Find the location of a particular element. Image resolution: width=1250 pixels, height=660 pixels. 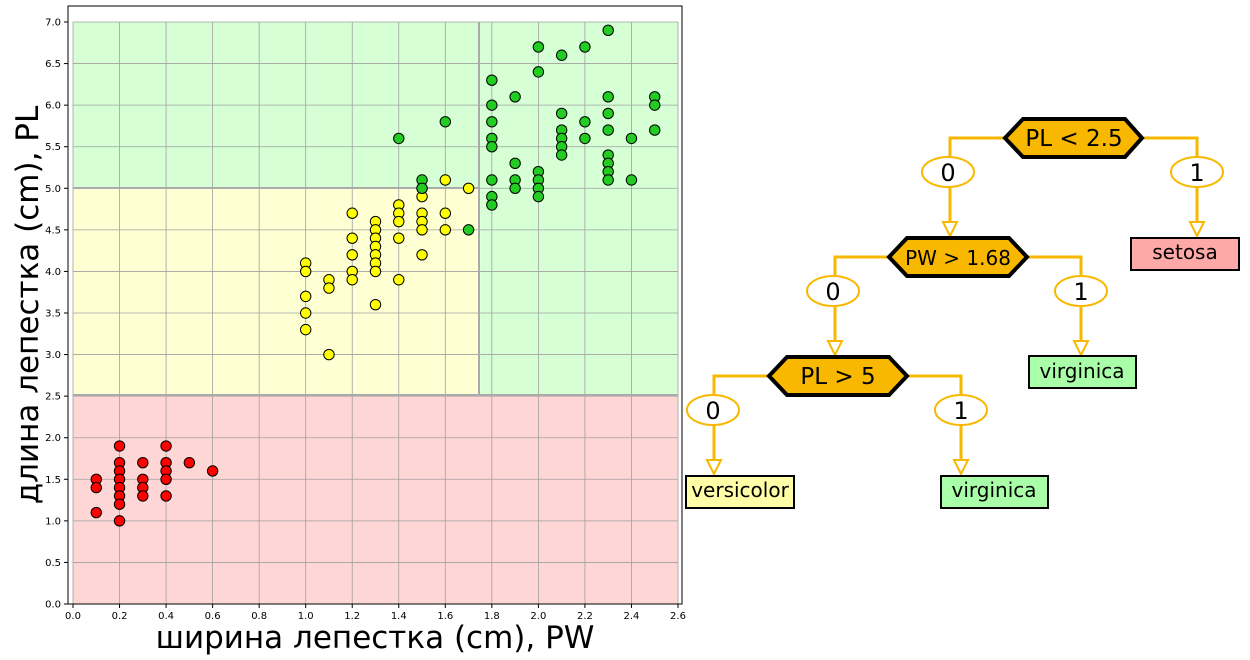

edge-pw-right is located at coordinates (1055, 302).